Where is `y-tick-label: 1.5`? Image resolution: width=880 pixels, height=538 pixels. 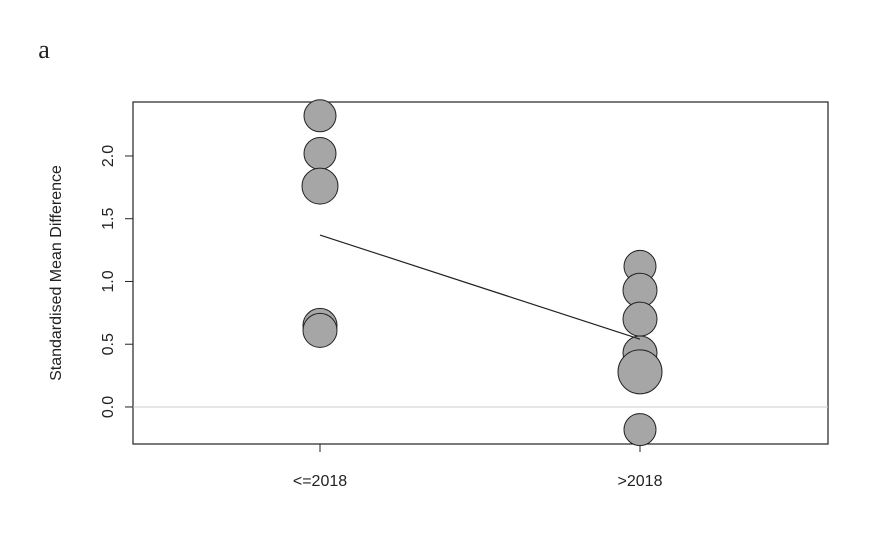 y-tick-label: 1.5 is located at coordinates (108, 219).